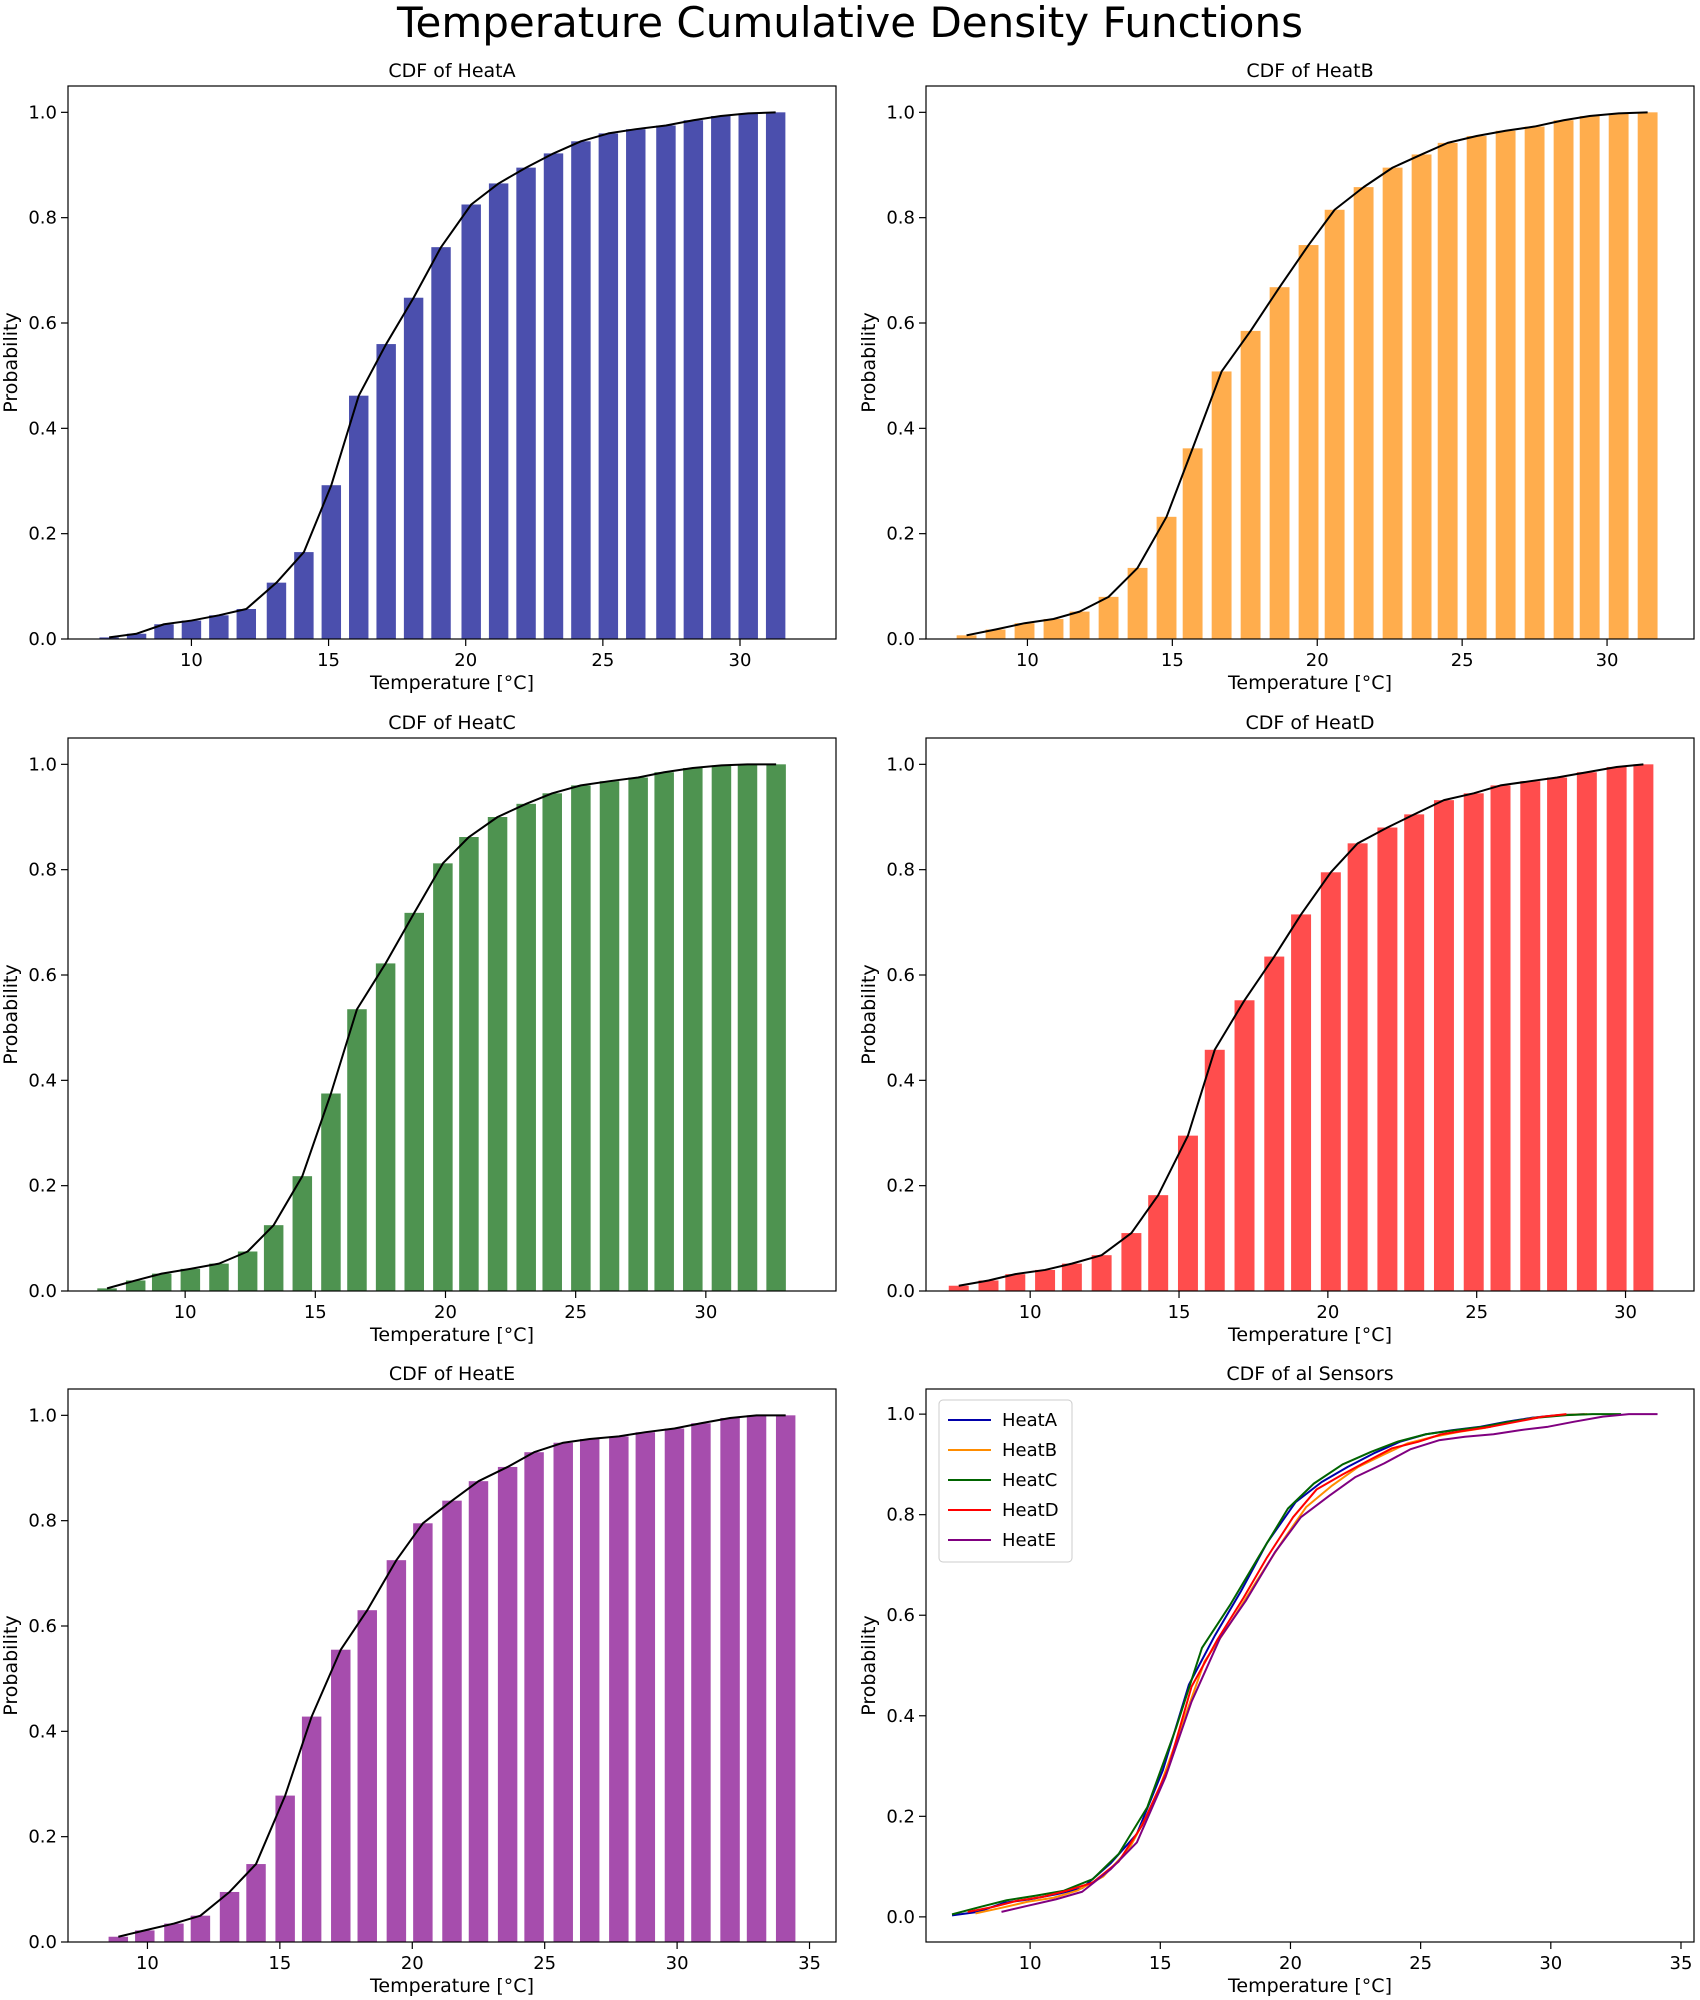  I want to click on legend: HeatA HeatB HeatC HeatD HeatE, so click(1005, 1481).